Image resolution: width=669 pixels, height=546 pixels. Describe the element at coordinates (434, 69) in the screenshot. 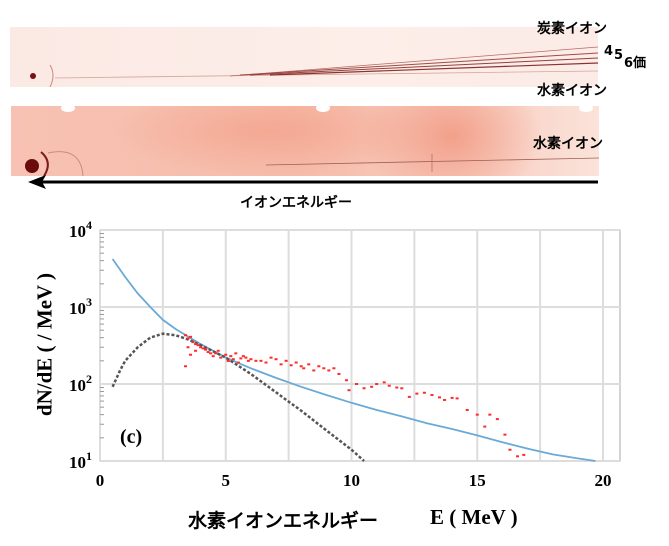

I see `carbon-track-main` at that location.